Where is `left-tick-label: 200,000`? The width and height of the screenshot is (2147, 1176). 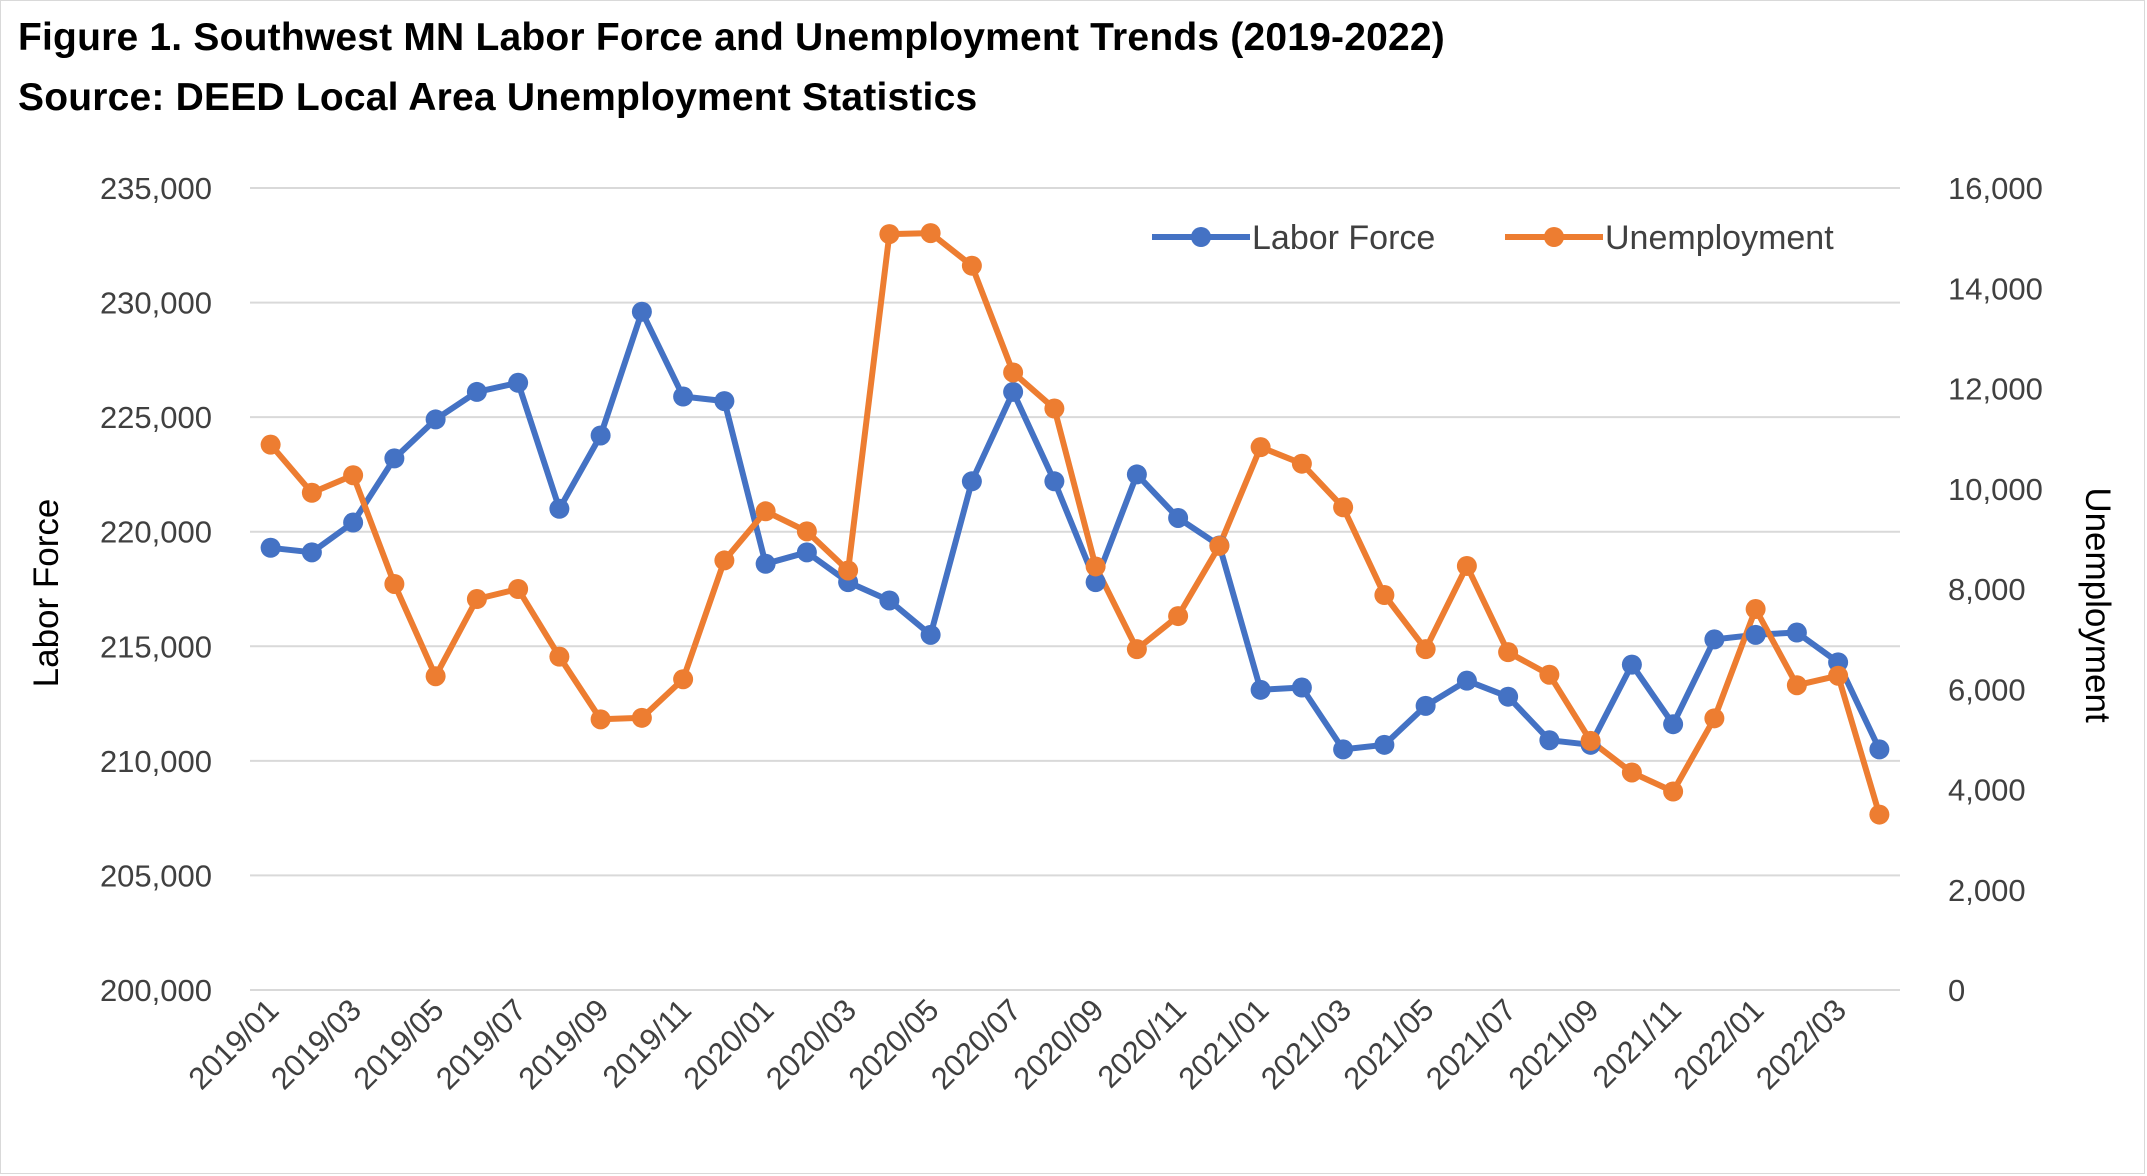 left-tick-label: 200,000 is located at coordinates (156, 990).